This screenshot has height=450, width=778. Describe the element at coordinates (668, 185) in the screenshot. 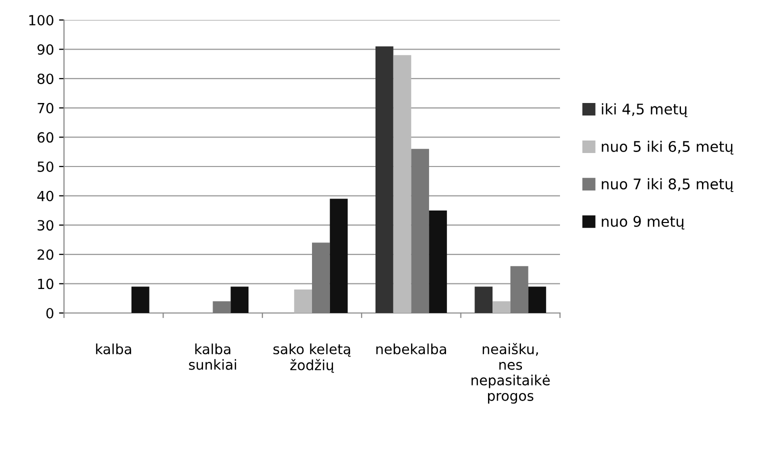

I see `legend-label: nuo 7 iki 8,5 metų` at that location.